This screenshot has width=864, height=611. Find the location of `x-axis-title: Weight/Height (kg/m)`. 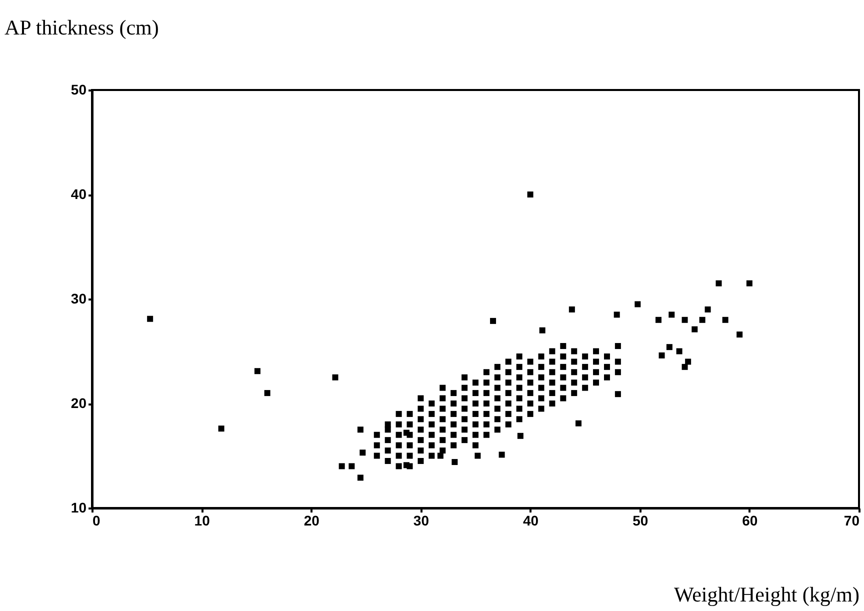

x-axis-title: Weight/Height (kg/m) is located at coordinates (767, 594).